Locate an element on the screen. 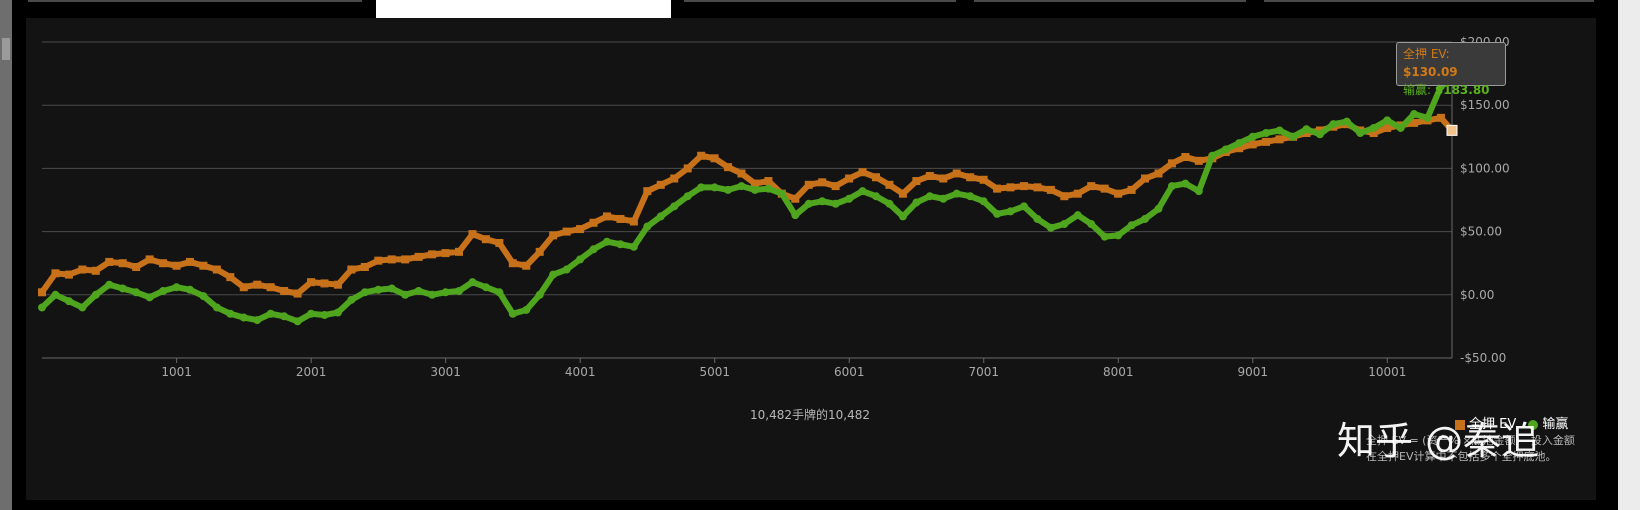 This screenshot has height=510, width=1640. active-tab is located at coordinates (523, 9).